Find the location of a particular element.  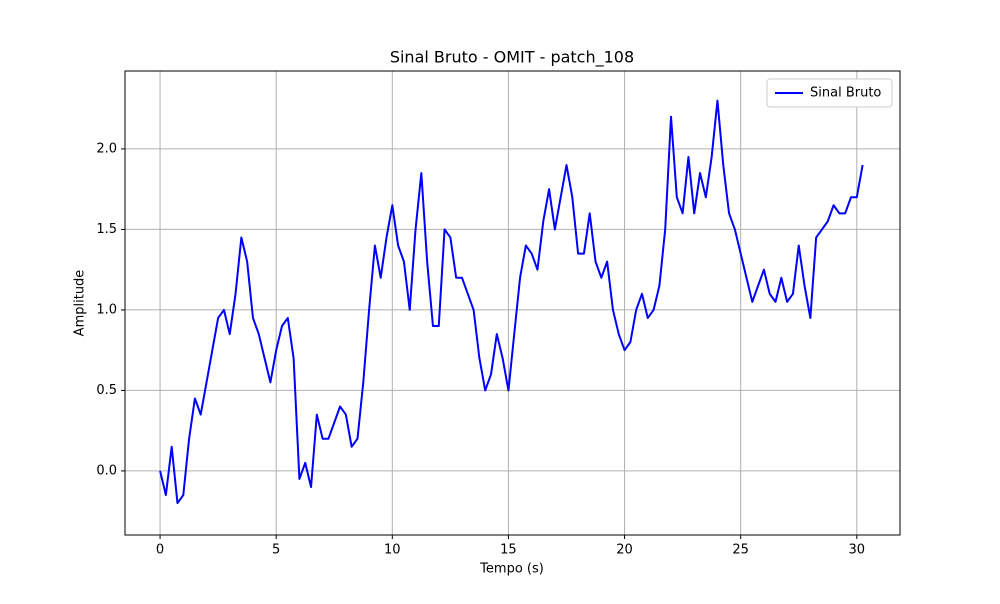

legend-box is located at coordinates (829, 93).